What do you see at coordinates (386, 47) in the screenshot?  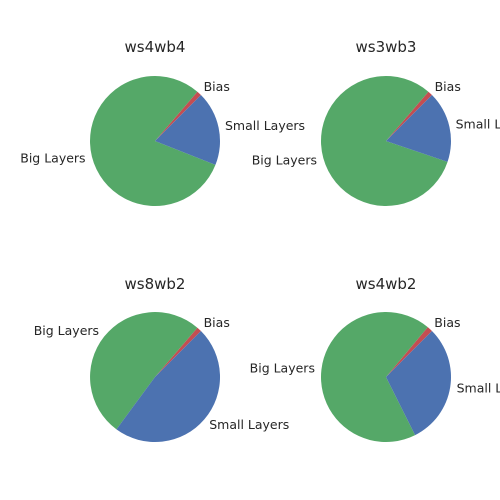 I see `pie-title: ws3wb3` at bounding box center [386, 47].